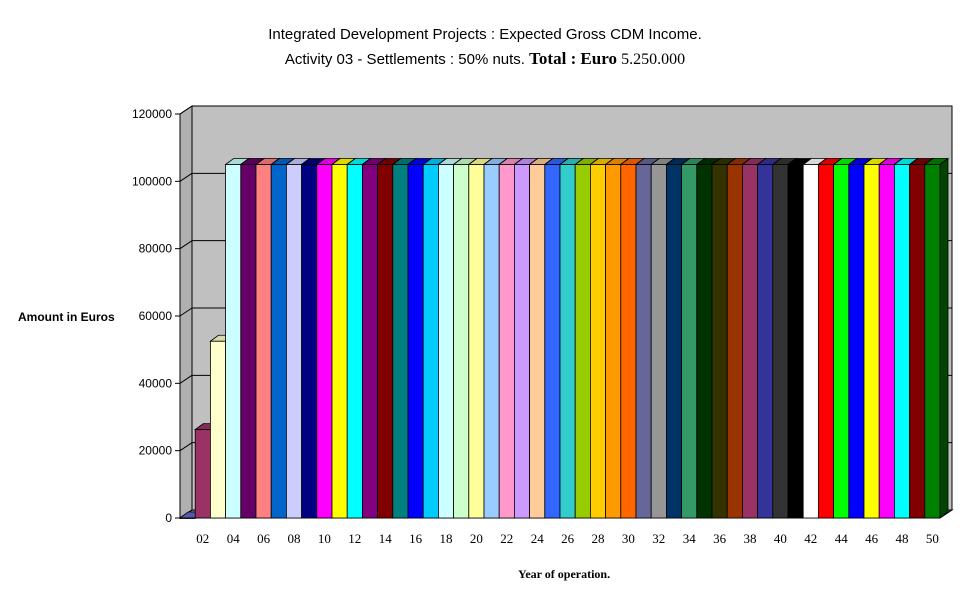  What do you see at coordinates (386, 538) in the screenshot?
I see `x-tick-label: 14` at bounding box center [386, 538].